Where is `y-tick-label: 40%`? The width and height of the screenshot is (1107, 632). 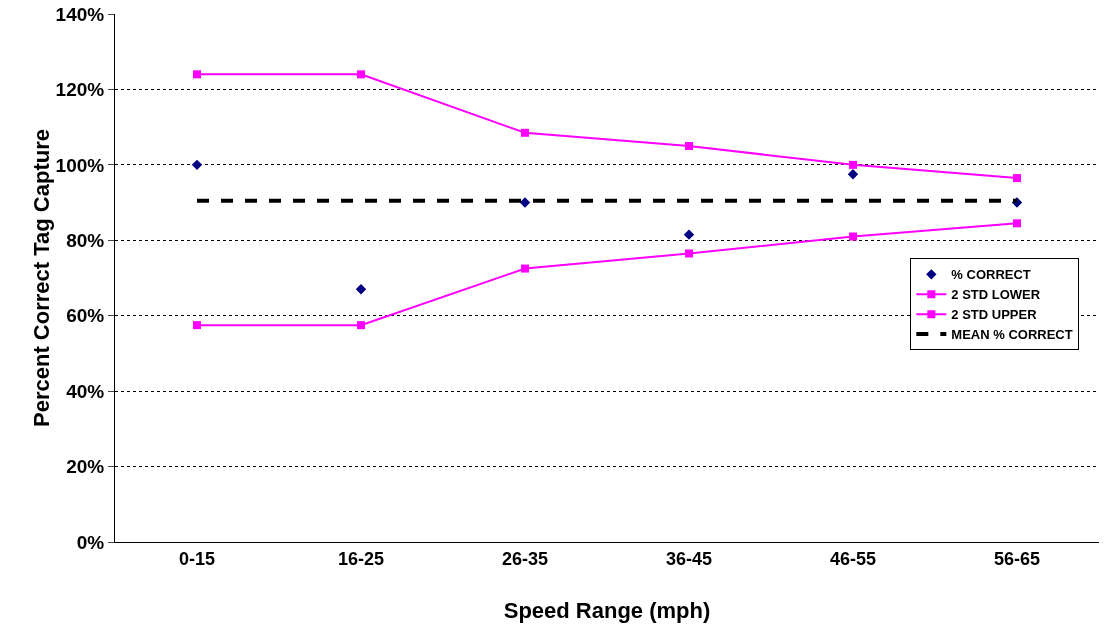 y-tick-label: 40% is located at coordinates (85, 391).